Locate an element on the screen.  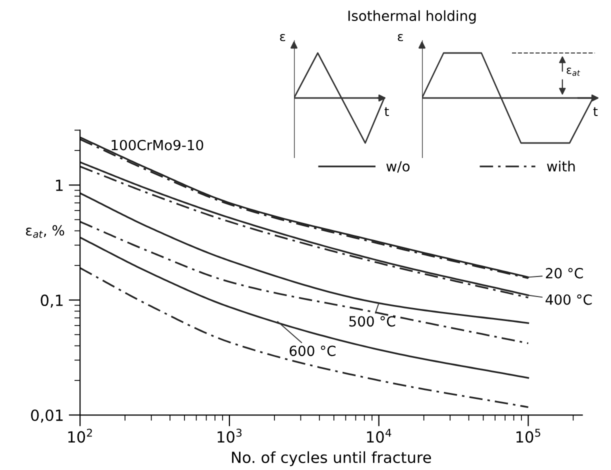
annotation: 400 °C is located at coordinates (569, 299).